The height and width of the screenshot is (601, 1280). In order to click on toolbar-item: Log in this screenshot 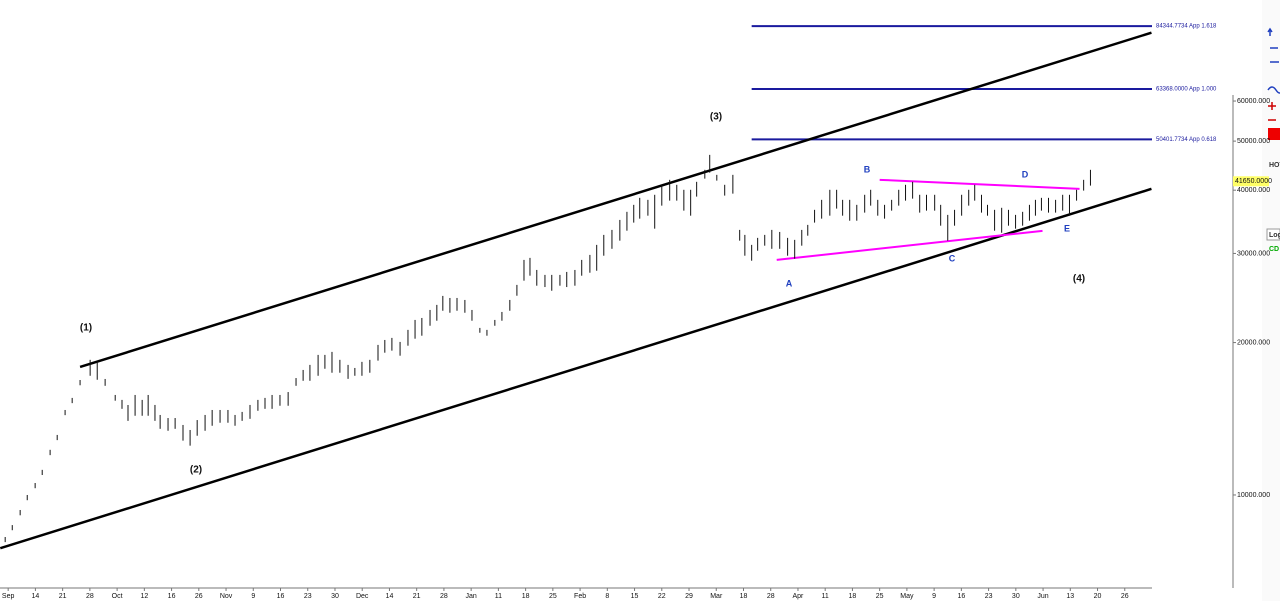, I will do `click(1274, 235)`.